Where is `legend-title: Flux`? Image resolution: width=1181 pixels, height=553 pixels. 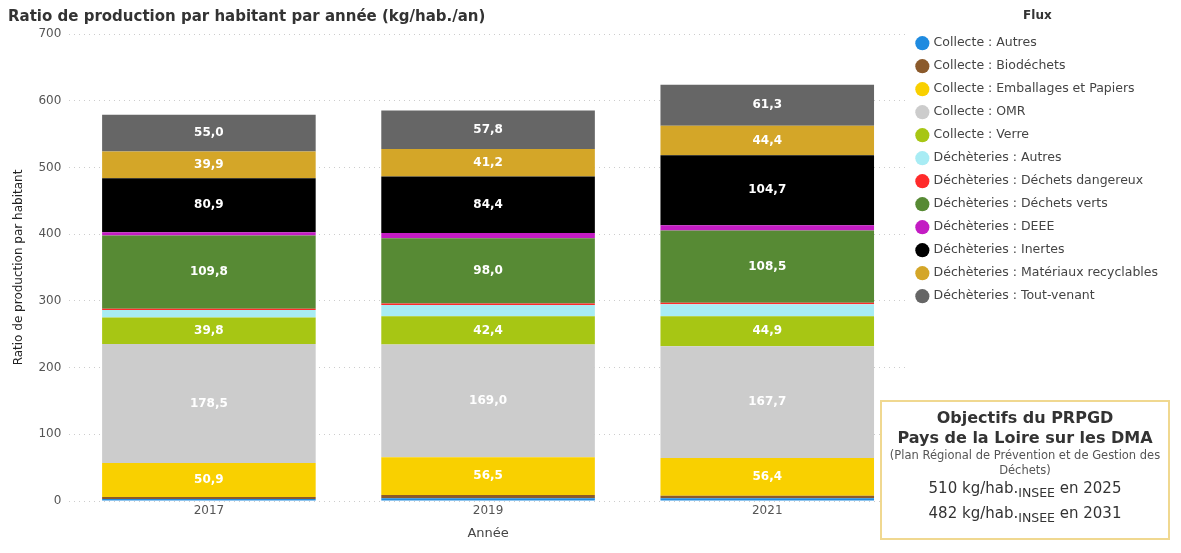
legend-title: Flux is located at coordinates (1037, 15).